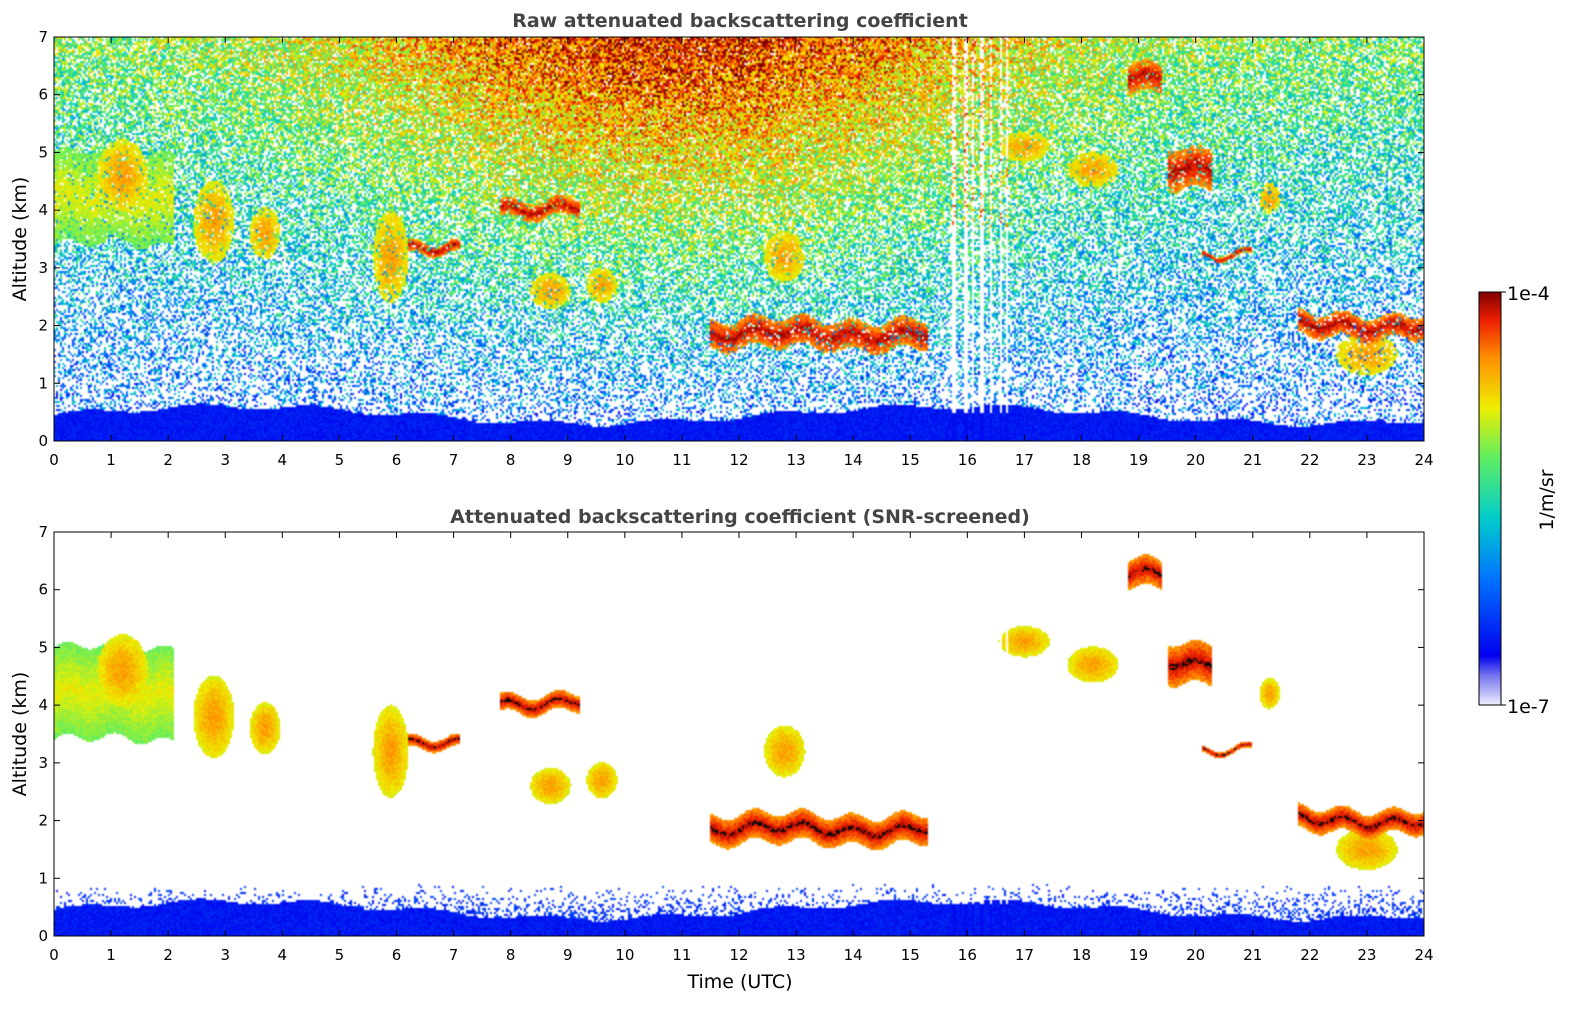  Describe the element at coordinates (1518, 500) in the screenshot. I see `colorbar: 1e-4 1e-7 1/m/sr` at that location.